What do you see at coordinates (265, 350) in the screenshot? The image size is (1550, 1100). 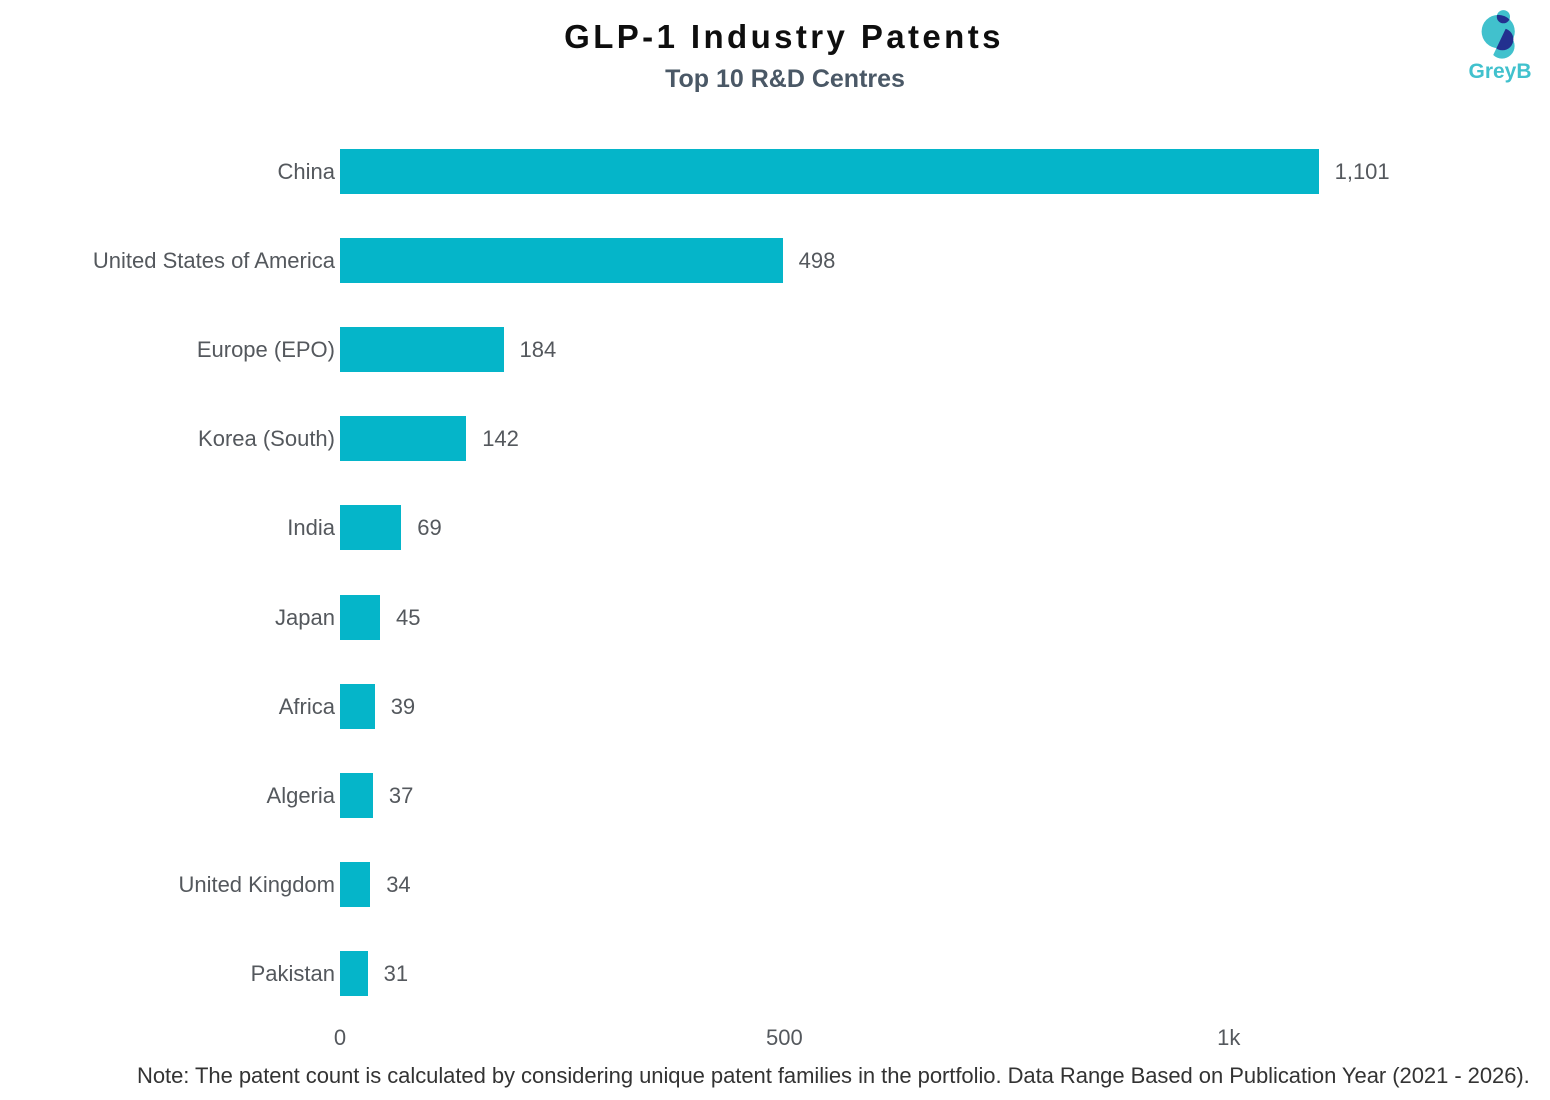 I see `category-label: Europe (EPO)` at bounding box center [265, 350].